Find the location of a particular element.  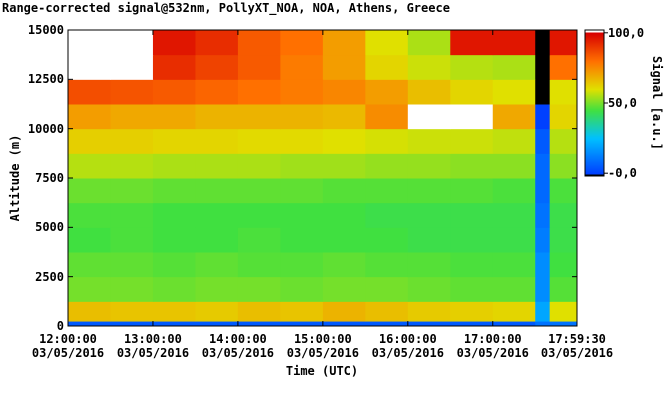

x-tick-label: 12:00:00 03/05/2016 is located at coordinates (68, 346).